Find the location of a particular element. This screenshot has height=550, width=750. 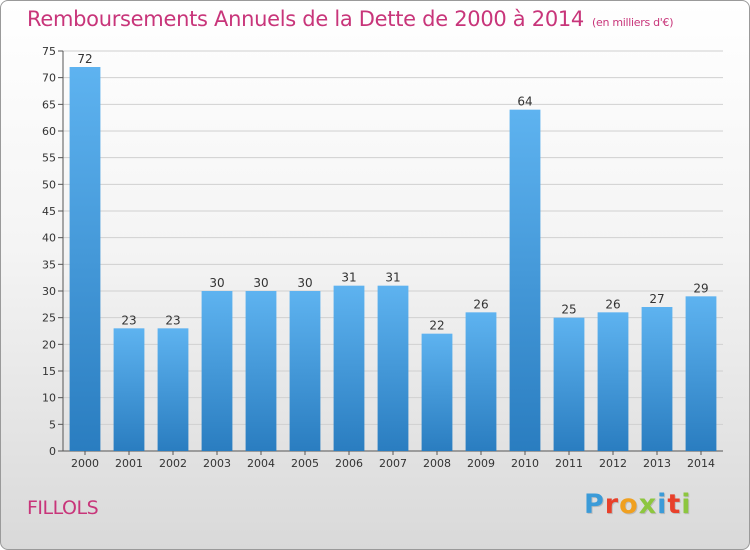

y-tick-label: 55 is located at coordinates (49, 158).